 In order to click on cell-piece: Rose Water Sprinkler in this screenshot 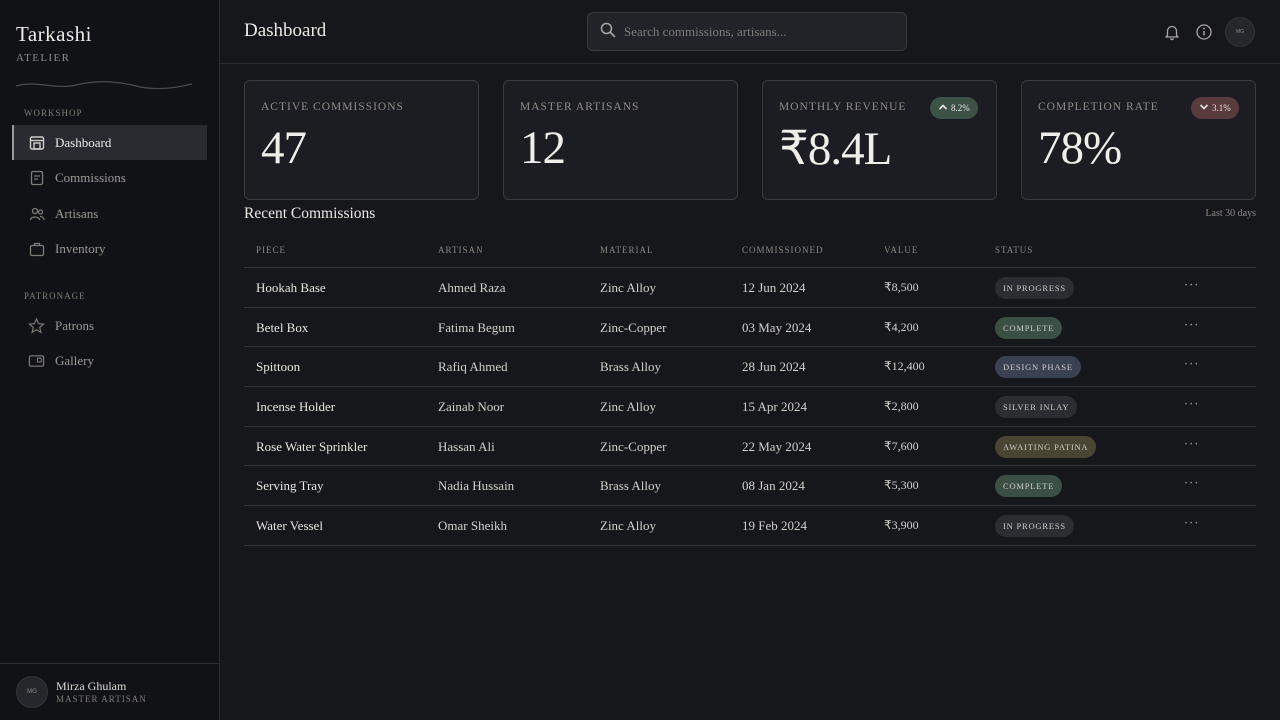, I will do `click(312, 446)`.